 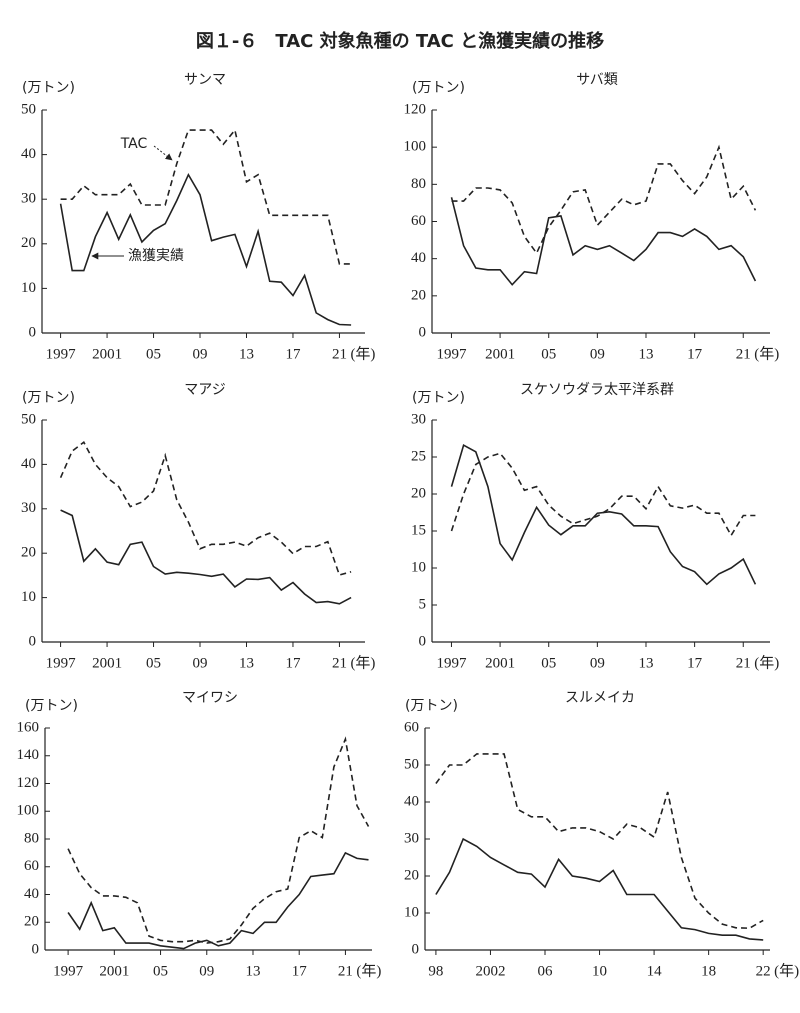 What do you see at coordinates (204, 390) in the screenshot?
I see `chart-title: マアジ` at bounding box center [204, 390].